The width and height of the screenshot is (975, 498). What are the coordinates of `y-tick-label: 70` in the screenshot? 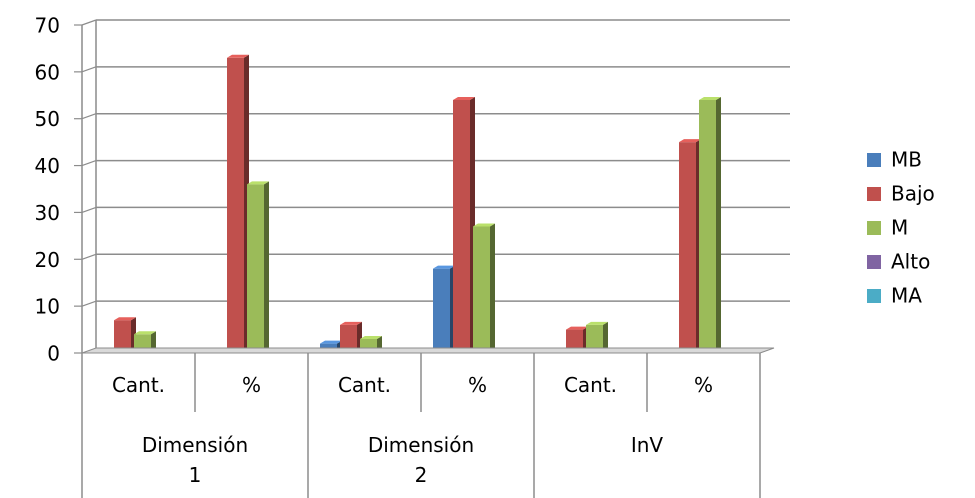 It's located at (47, 26).